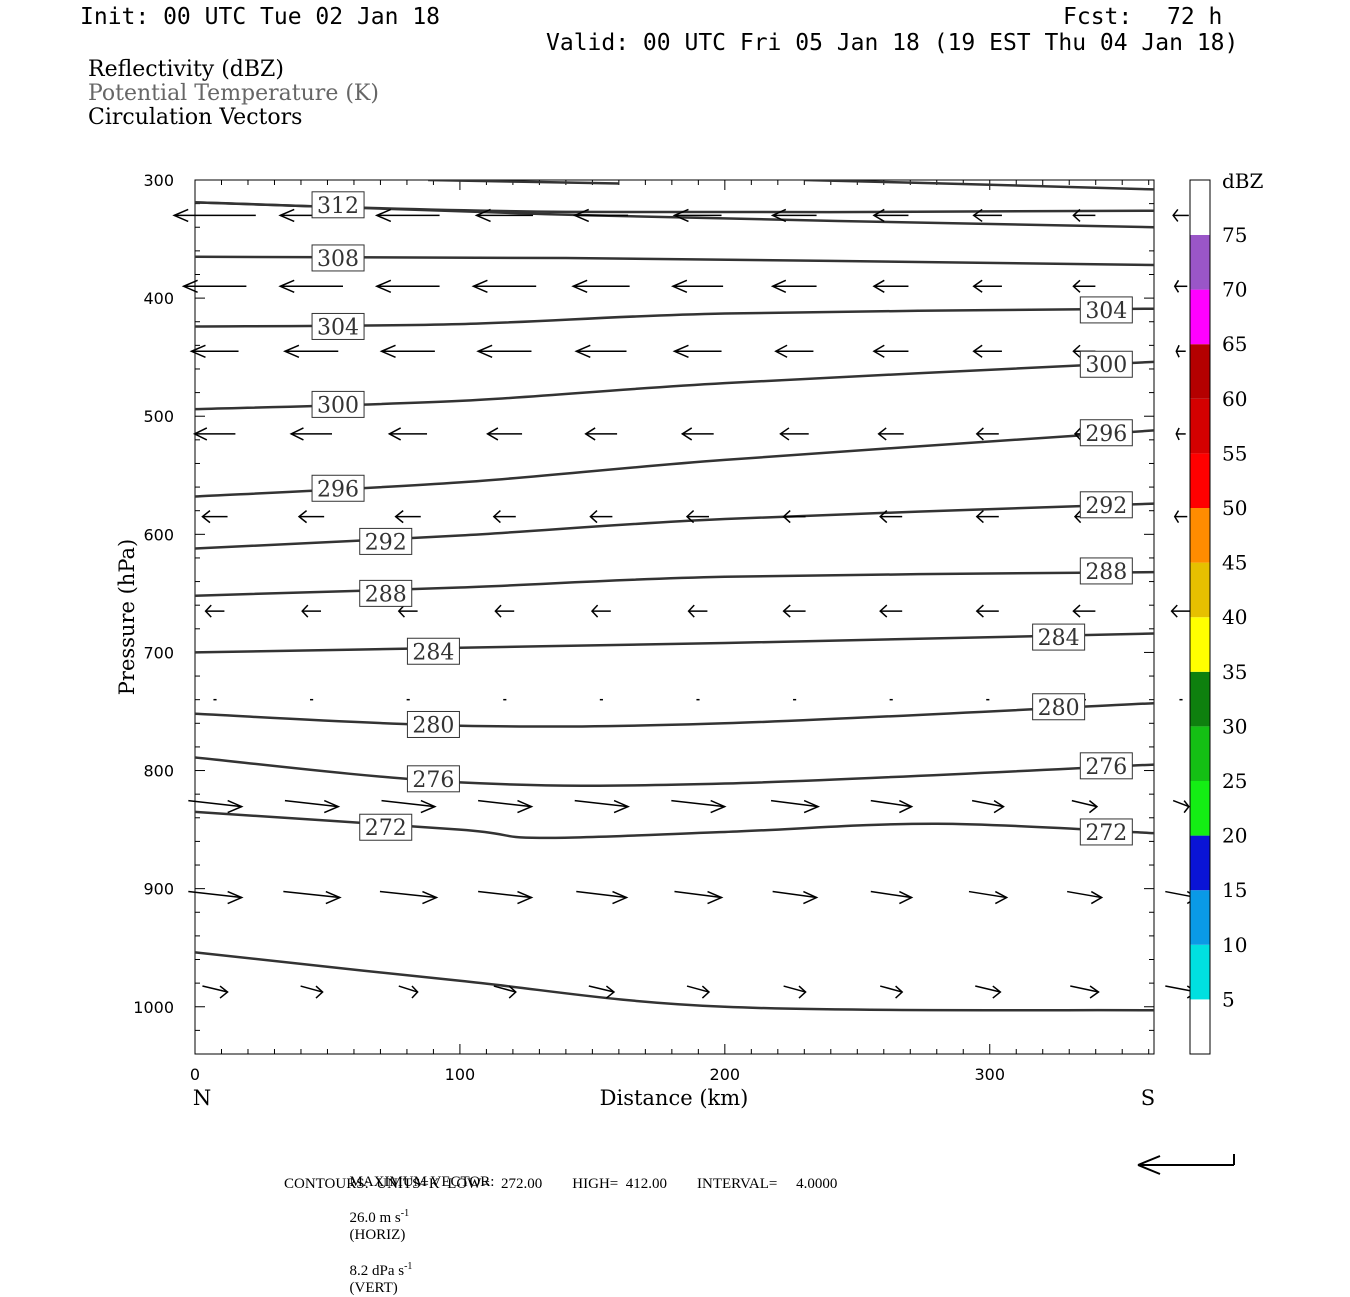 The width and height of the screenshot is (1350, 1297). I want to click on colorbar-label: 45, so click(1234, 563).